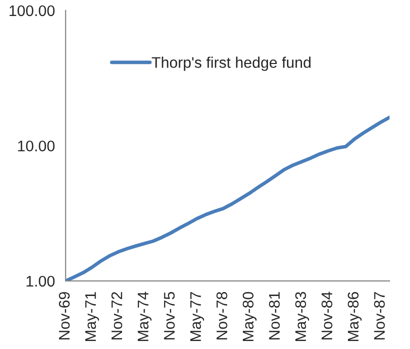 Image resolution: width=410 pixels, height=349 pixels. Describe the element at coordinates (274, 316) in the screenshot. I see `x-tick-label: Nov-81` at that location.